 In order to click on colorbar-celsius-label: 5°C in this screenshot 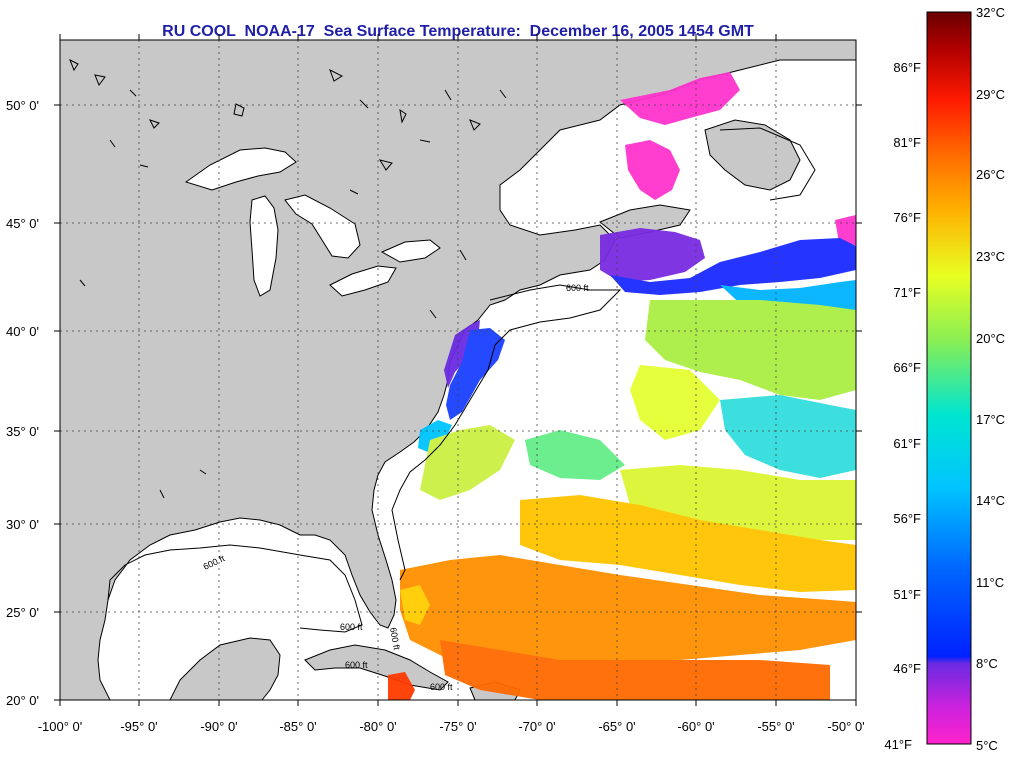, I will do `click(987, 745)`.